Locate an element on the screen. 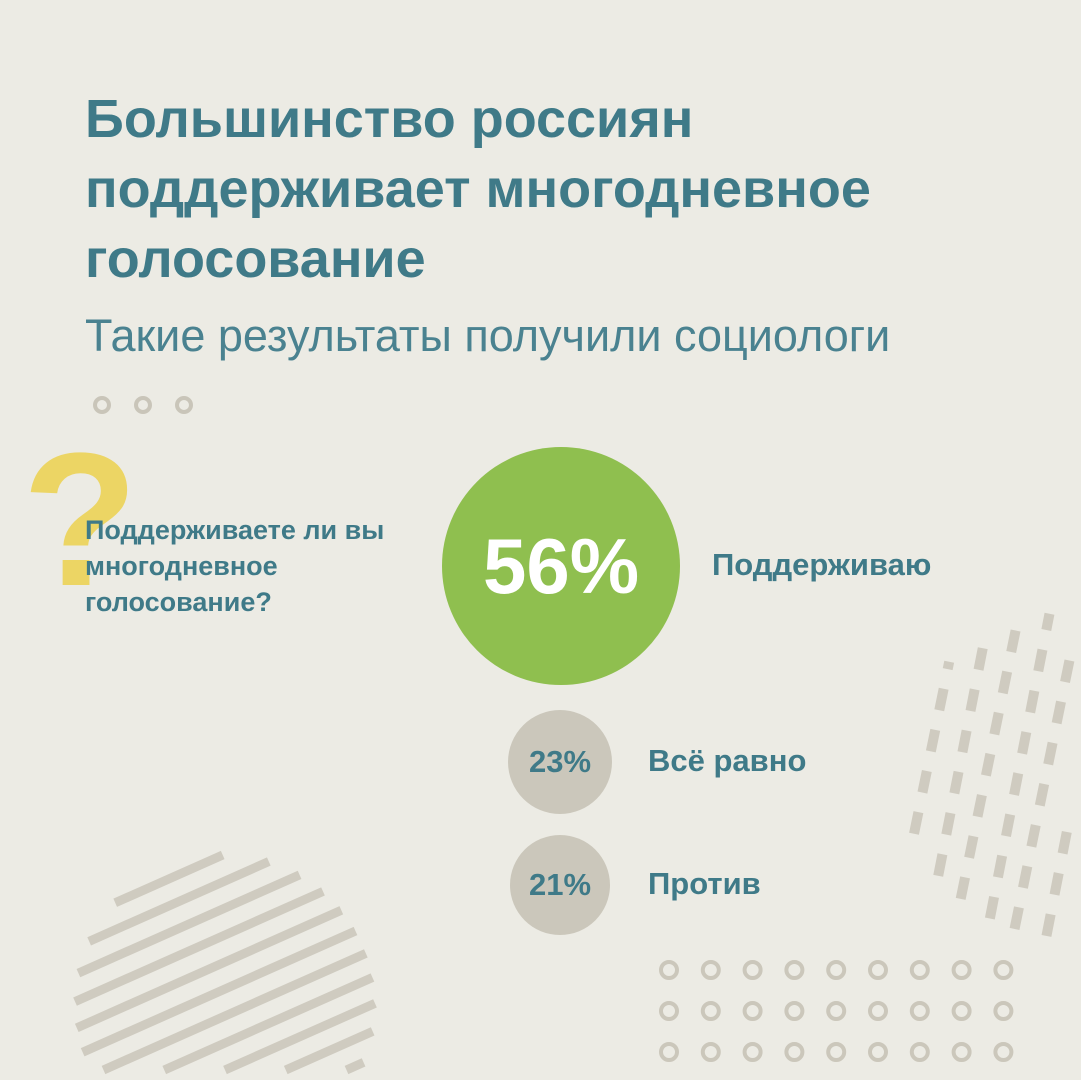 This screenshot has width=1081, height=1080. dashed-circle is located at coordinates (992, 774).